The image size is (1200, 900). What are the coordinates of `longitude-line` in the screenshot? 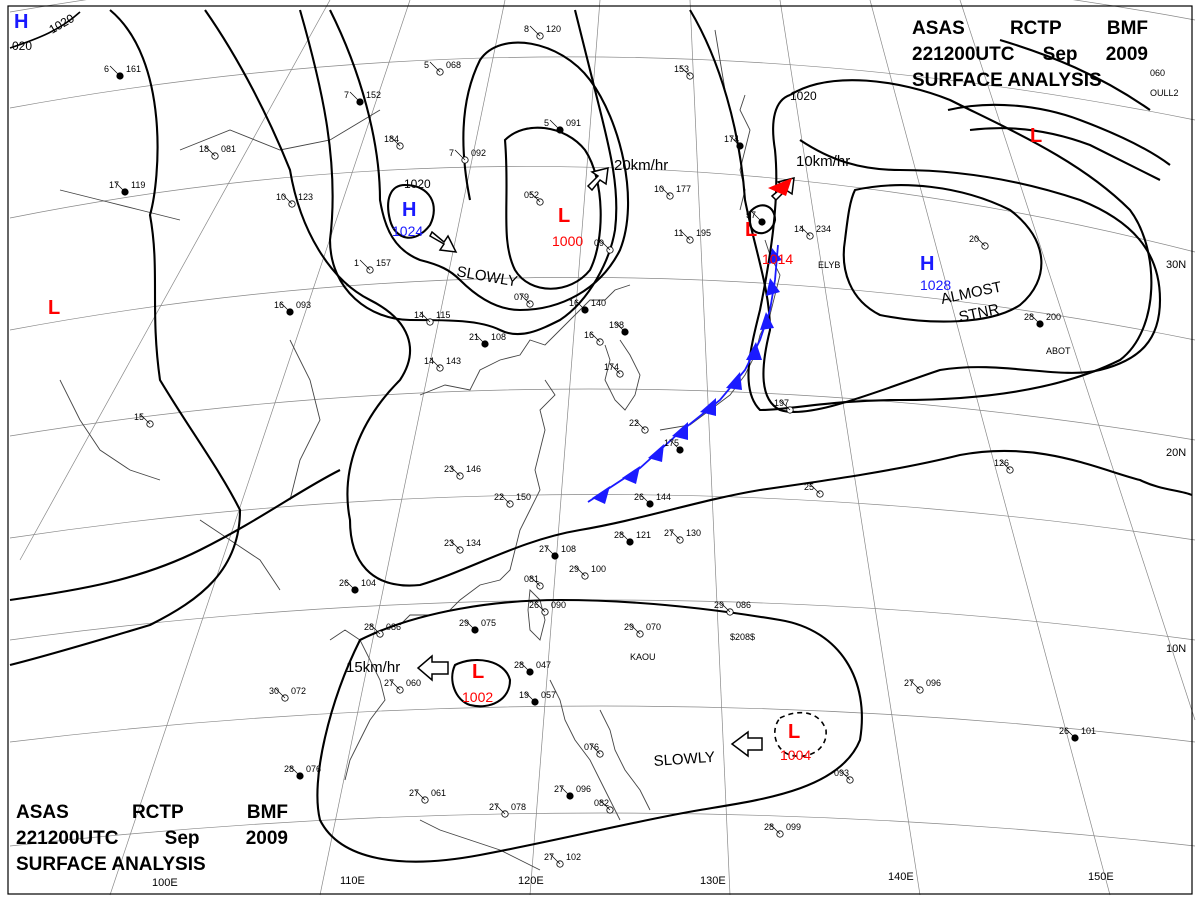 It's located at (850, 448).